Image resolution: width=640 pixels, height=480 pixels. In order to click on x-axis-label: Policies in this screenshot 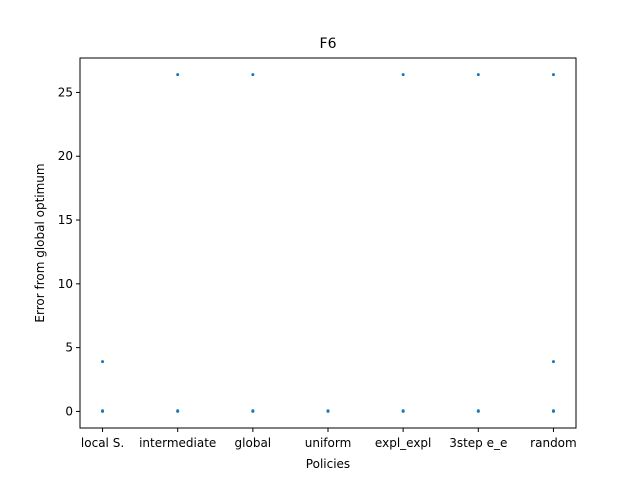, I will do `click(328, 464)`.